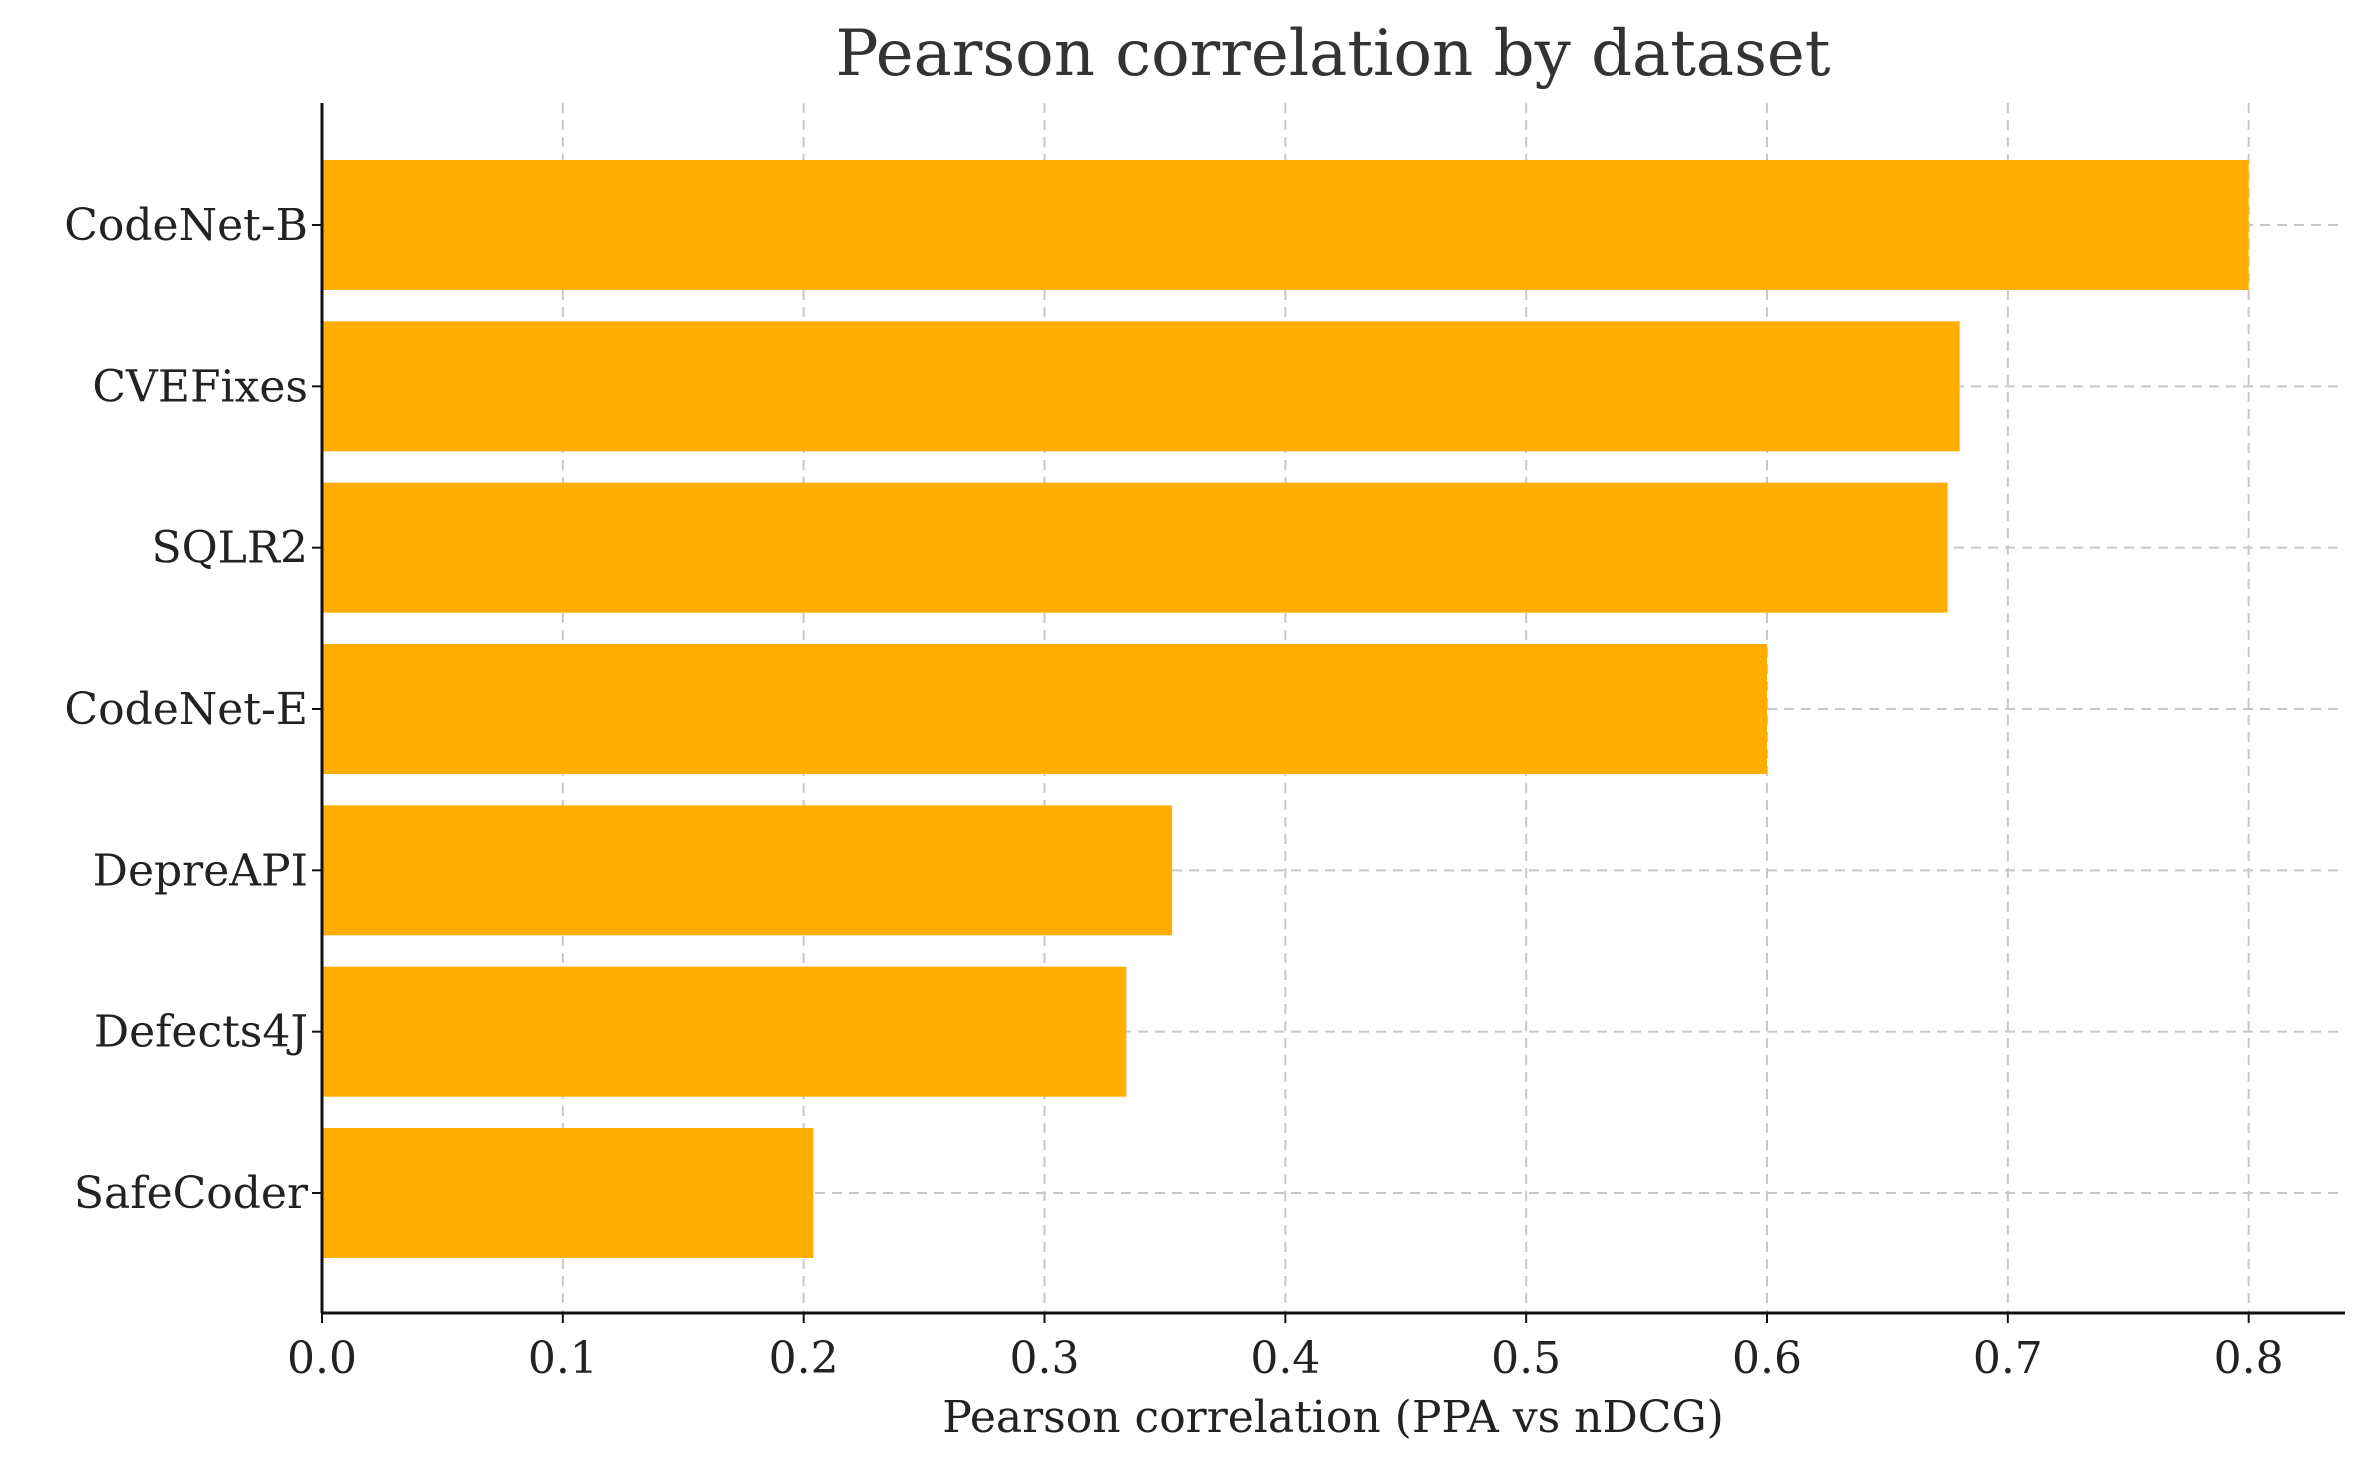  I want to click on y-tick-label: SQLR2, so click(229, 548).